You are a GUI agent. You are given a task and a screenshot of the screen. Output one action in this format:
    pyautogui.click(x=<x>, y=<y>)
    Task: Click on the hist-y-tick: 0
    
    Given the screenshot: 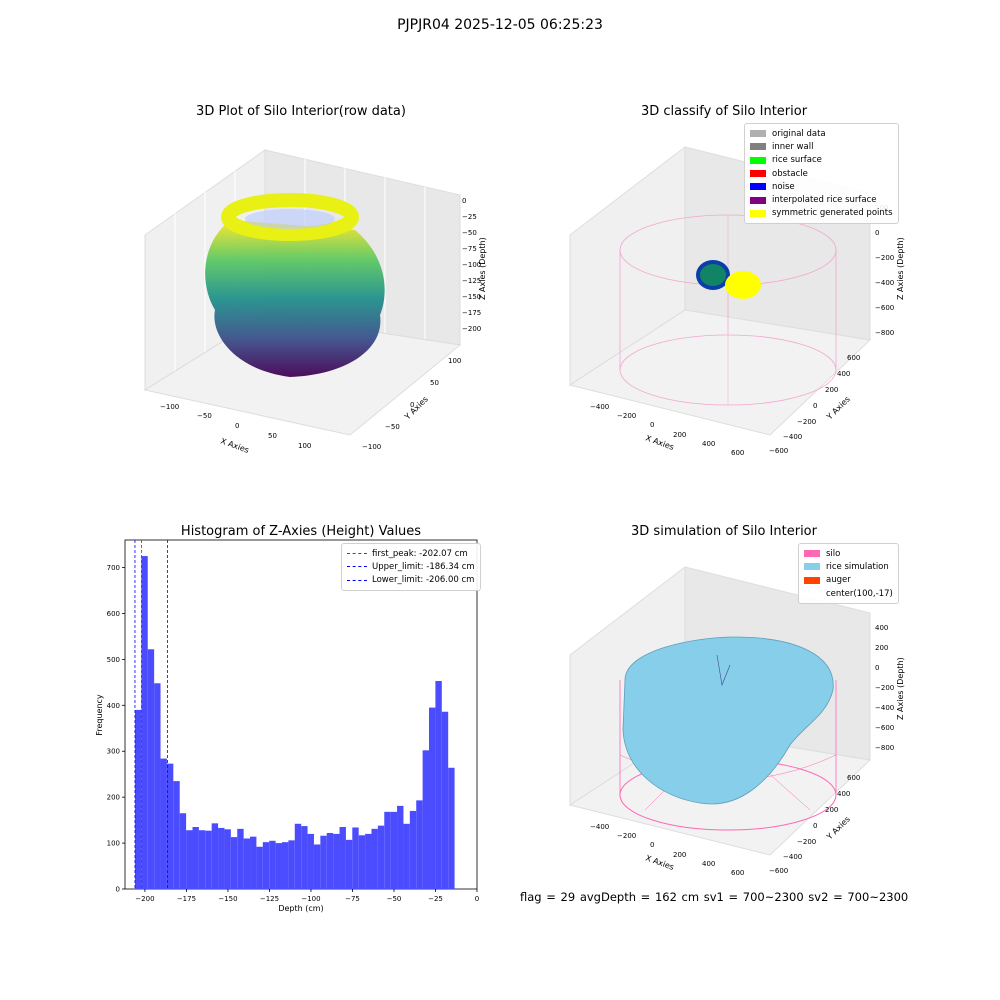 What is the action you would take?
    pyautogui.click(x=120, y=890)
    